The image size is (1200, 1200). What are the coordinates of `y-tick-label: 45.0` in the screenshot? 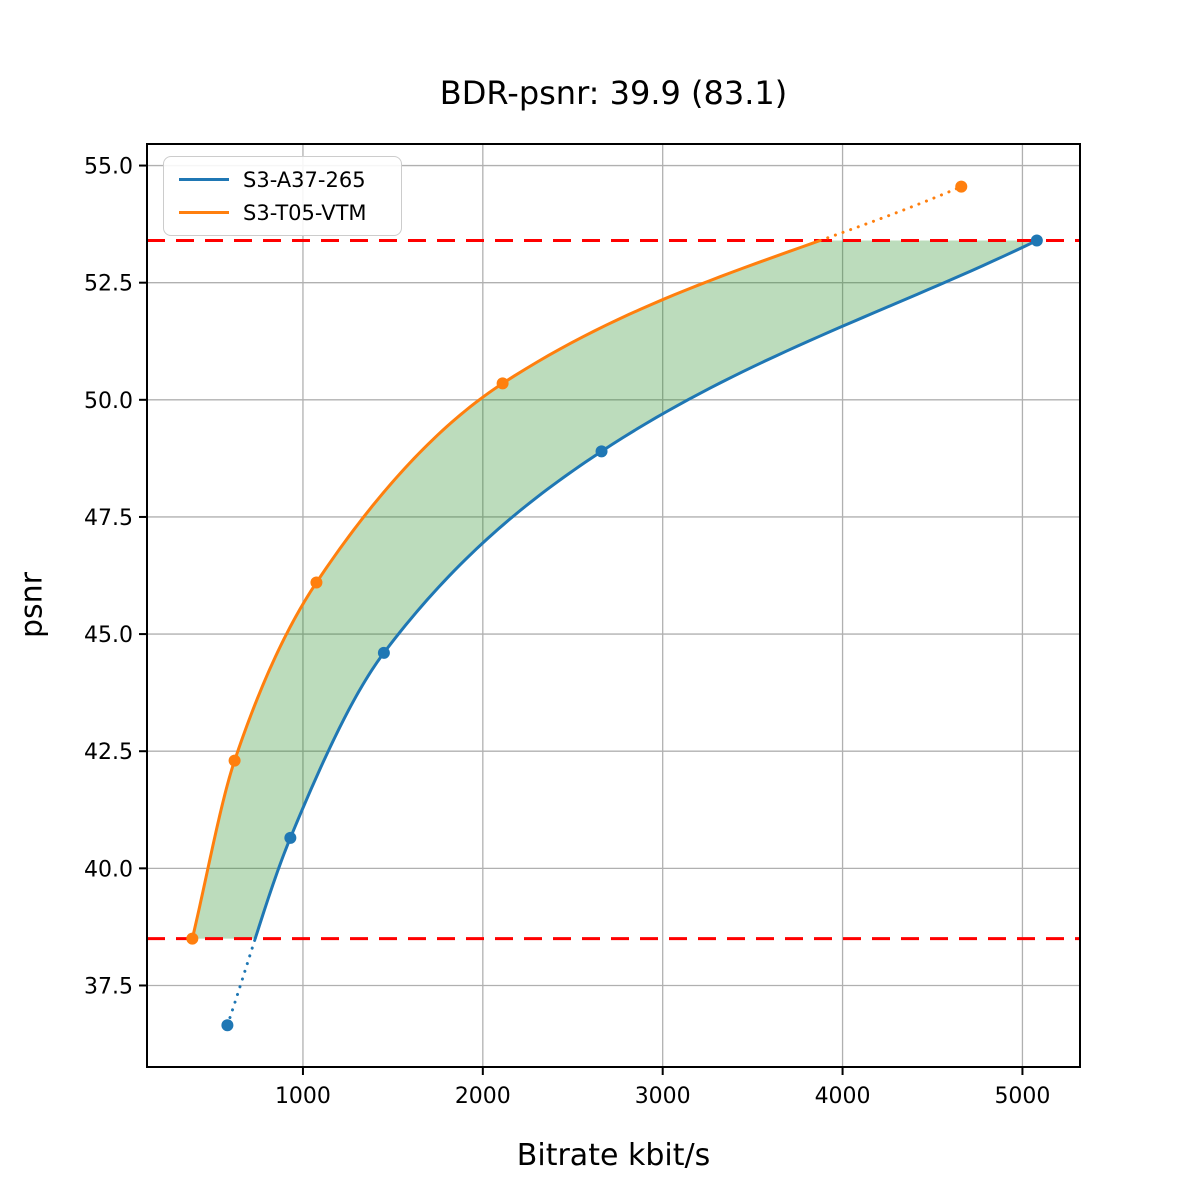 It's located at (108, 635).